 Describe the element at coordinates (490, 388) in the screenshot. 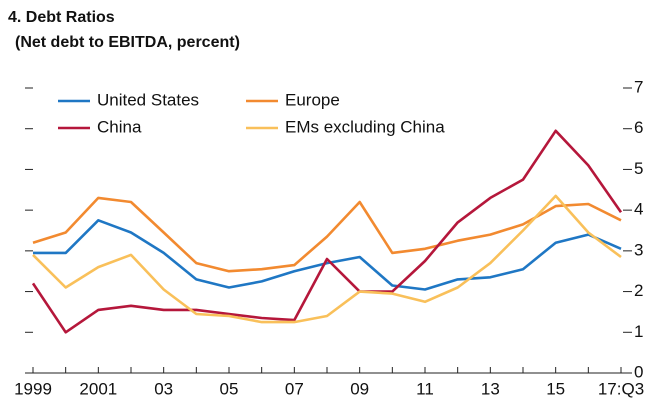

I see `x-tick-label: 13` at that location.